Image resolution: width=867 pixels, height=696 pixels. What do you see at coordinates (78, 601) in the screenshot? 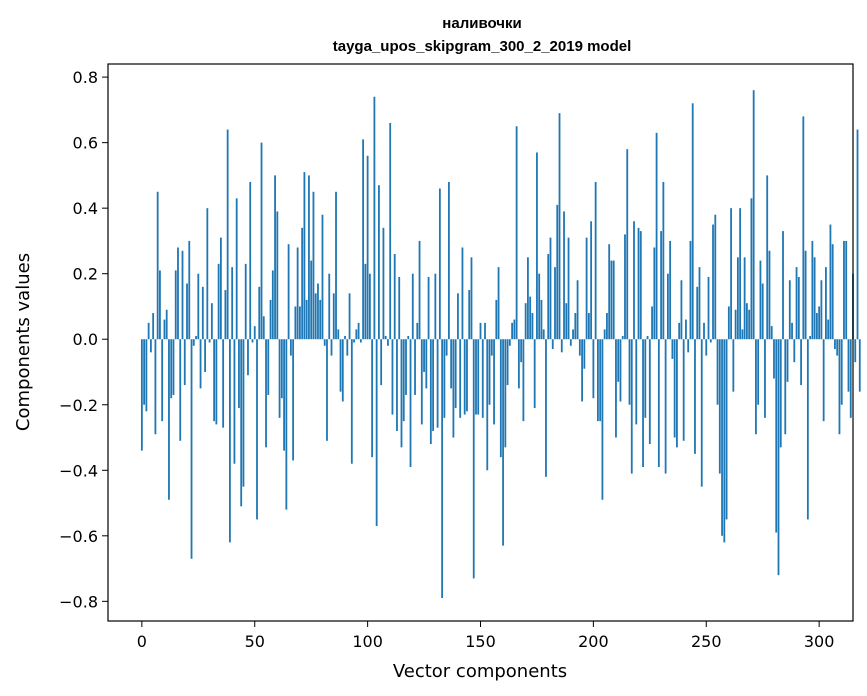
I see `y-tick-label: −0.8` at bounding box center [78, 601].